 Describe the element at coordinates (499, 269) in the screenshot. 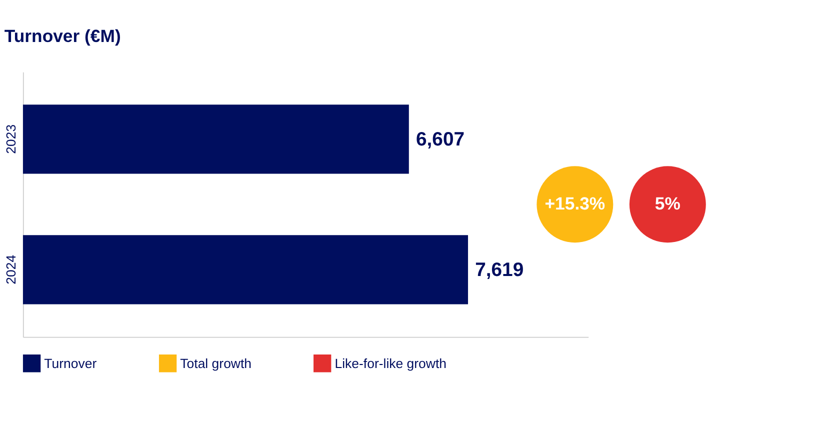

I see `data-label: 7,619` at that location.